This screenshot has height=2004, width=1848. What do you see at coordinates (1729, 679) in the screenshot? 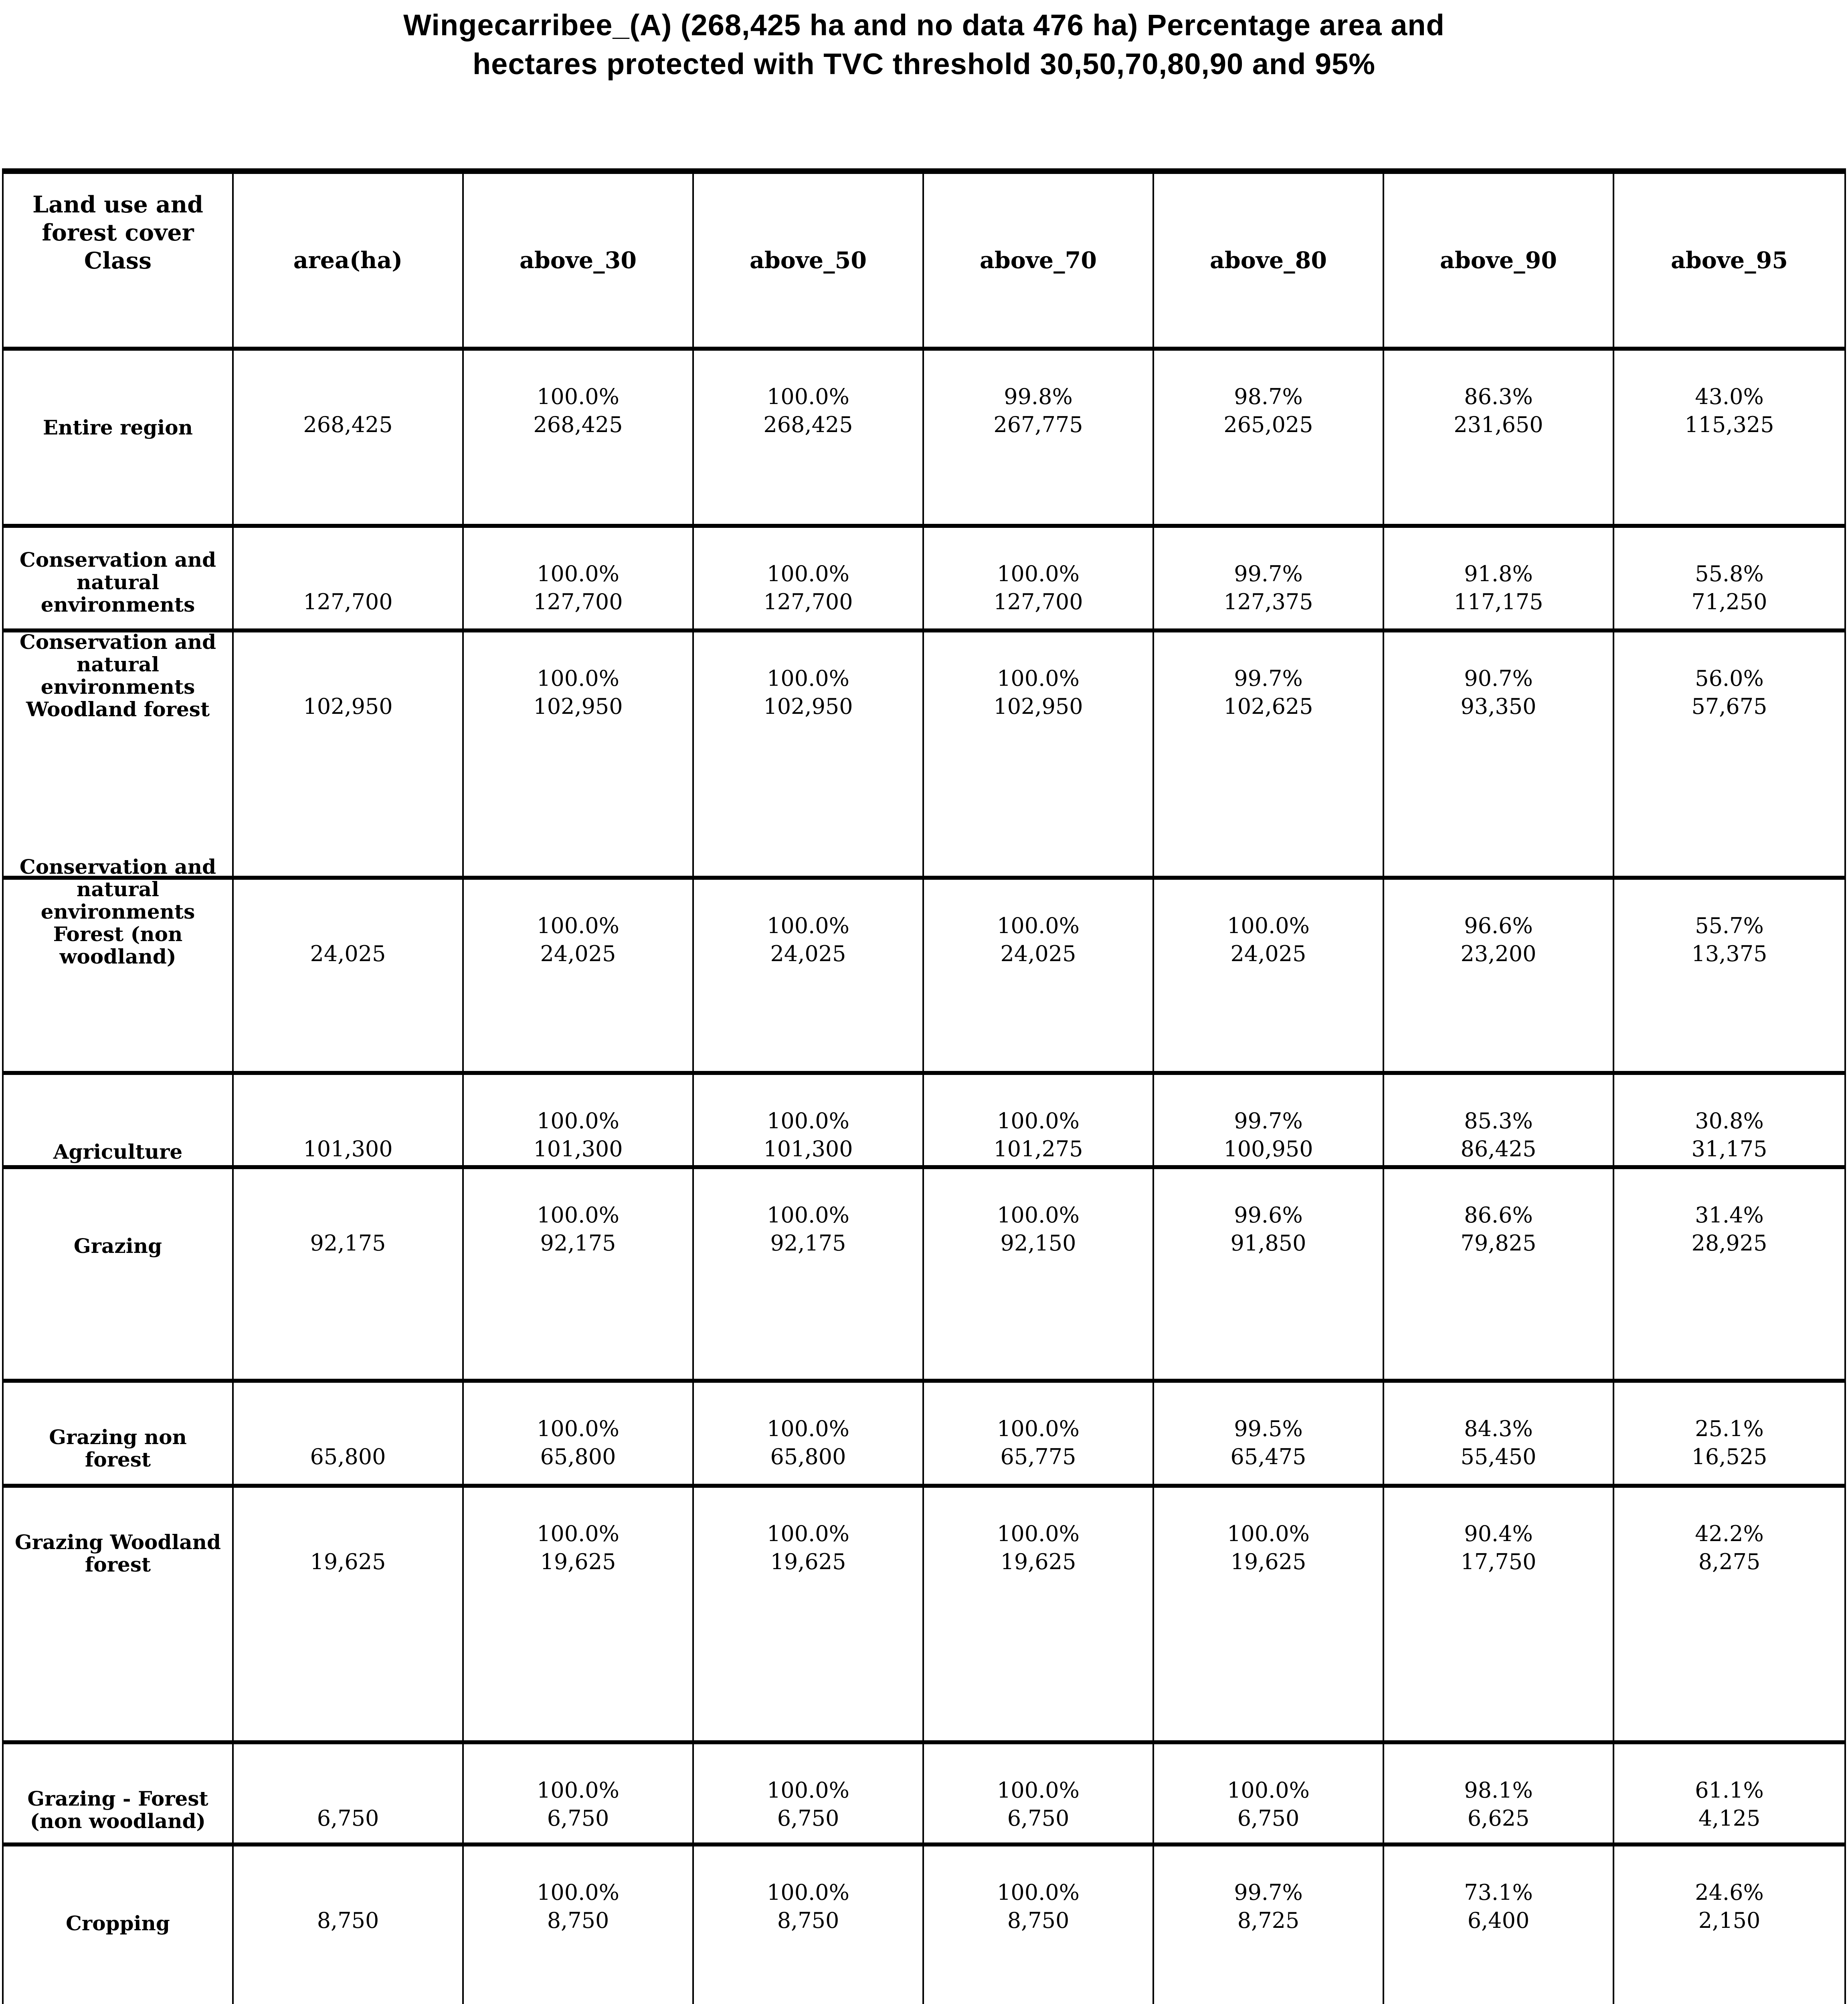
I see `percent-value: 56.0%` at bounding box center [1729, 679].